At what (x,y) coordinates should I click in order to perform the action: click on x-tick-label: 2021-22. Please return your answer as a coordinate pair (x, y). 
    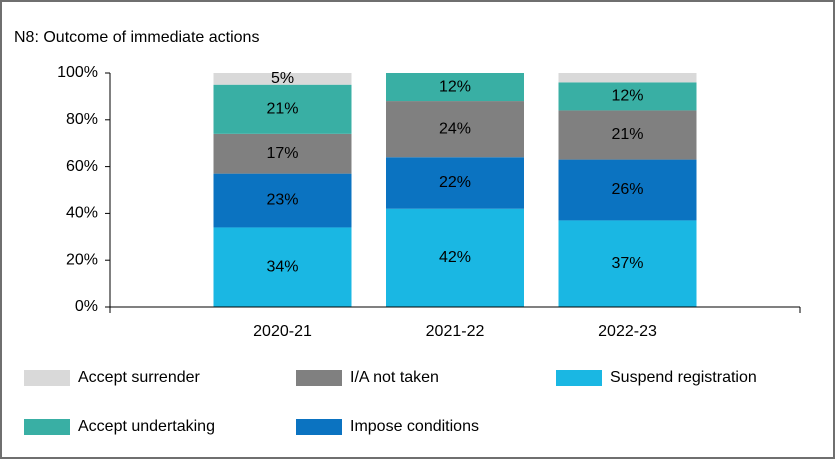
    Looking at the image, I should click on (455, 331).